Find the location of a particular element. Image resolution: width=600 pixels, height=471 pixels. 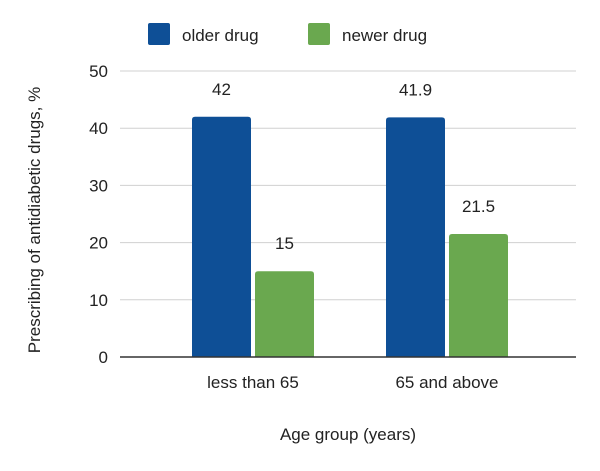

y-tick-label: 50 is located at coordinates (98, 71).